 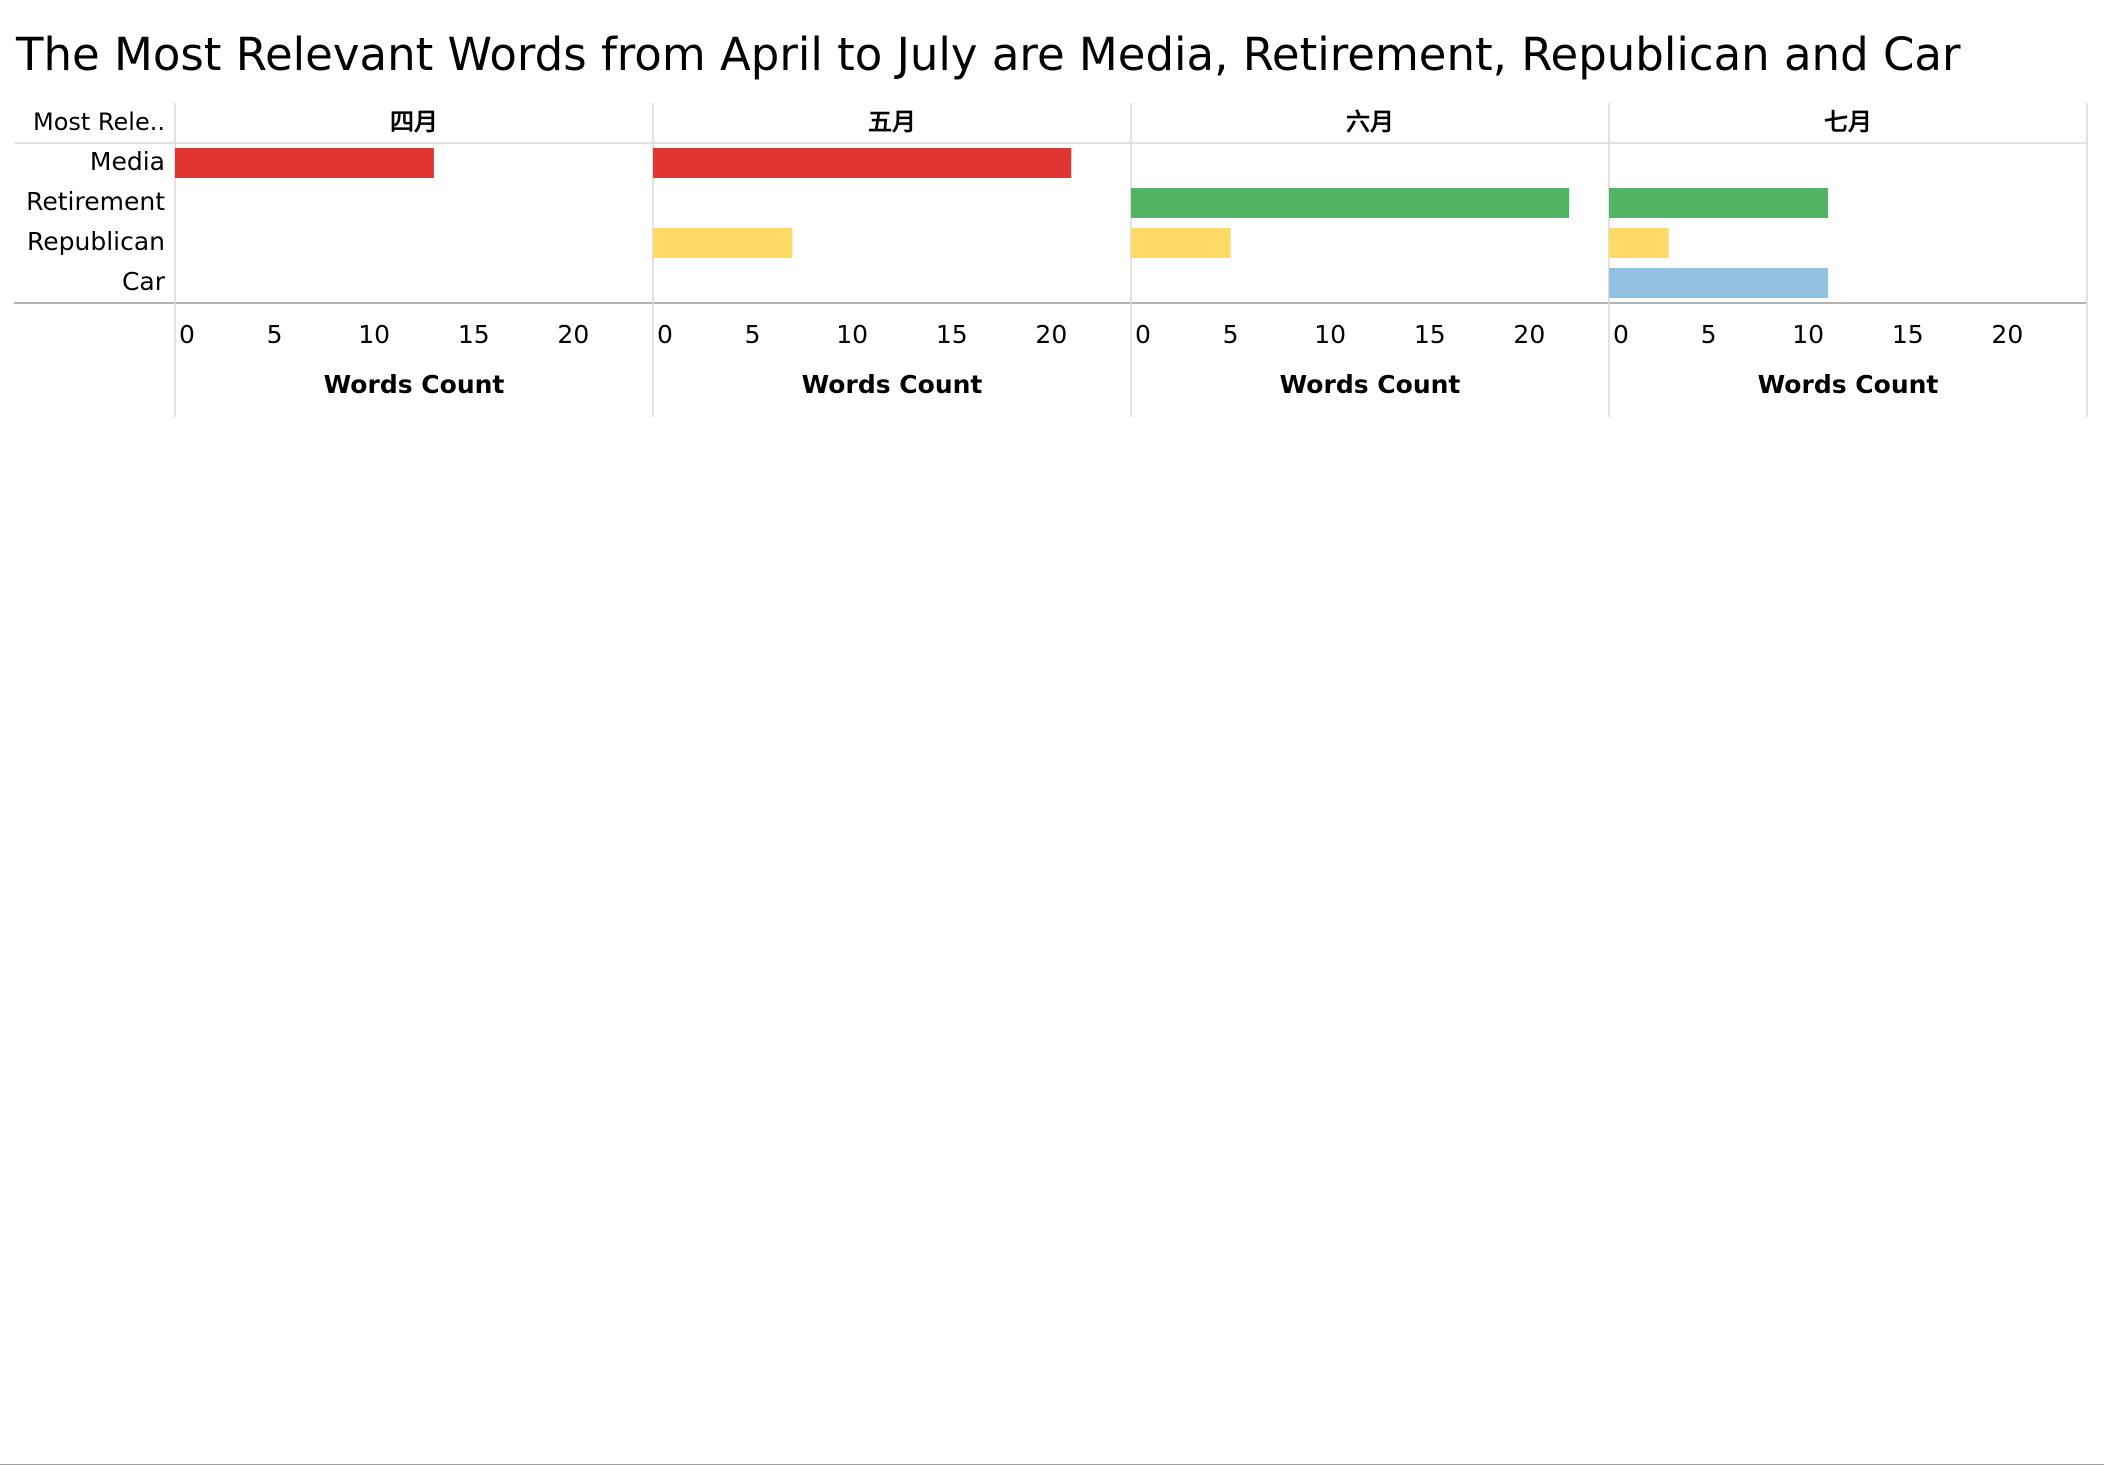 I want to click on x-tick-label-2-0: 0, so click(x=665, y=334).